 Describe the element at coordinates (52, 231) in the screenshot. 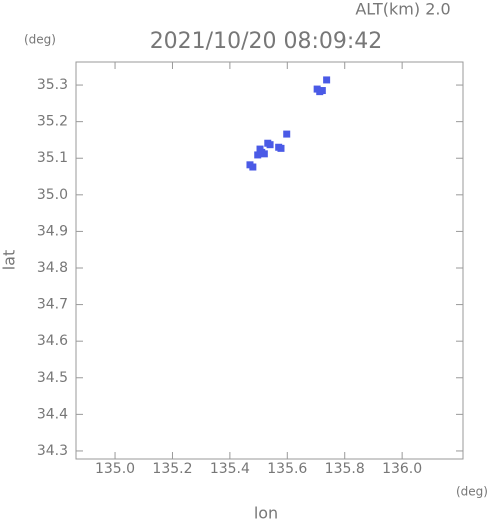

I see `y-tick-label: 34.9` at that location.